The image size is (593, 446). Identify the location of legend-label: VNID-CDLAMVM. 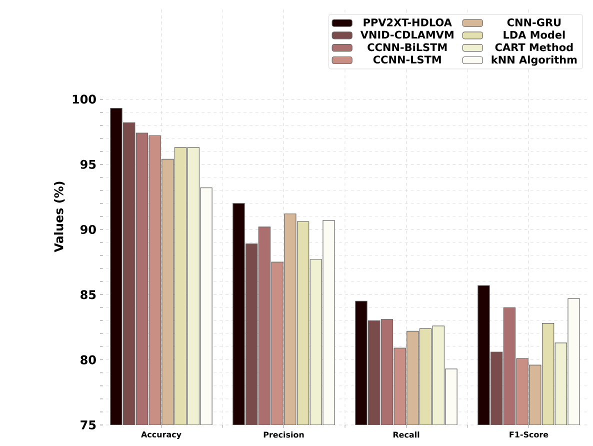
(407, 34).